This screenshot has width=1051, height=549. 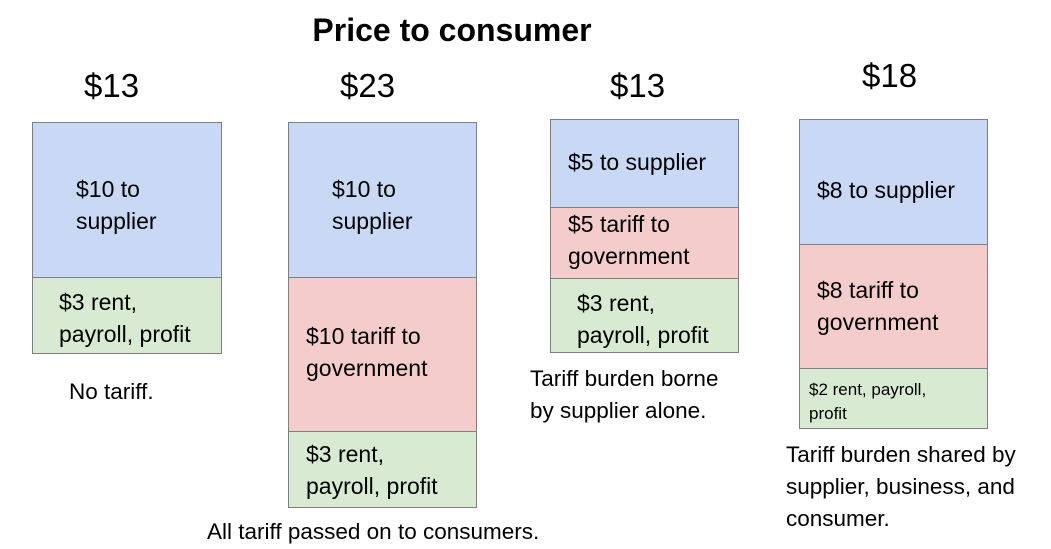 I want to click on price-label-4: $18, so click(x=890, y=75).